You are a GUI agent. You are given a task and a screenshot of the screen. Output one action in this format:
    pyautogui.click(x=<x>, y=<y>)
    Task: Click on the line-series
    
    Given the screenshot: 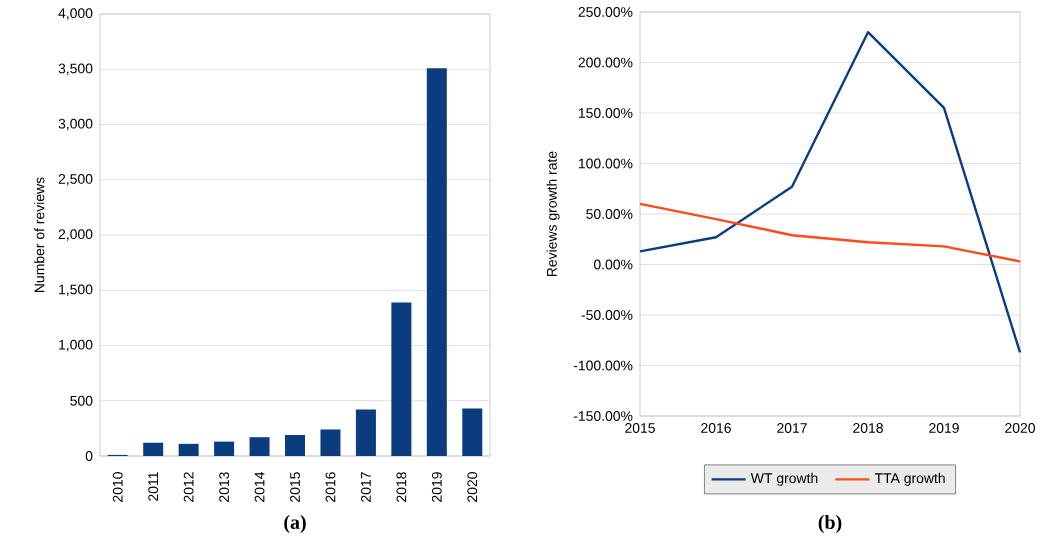 What is the action you would take?
    pyautogui.click(x=830, y=232)
    